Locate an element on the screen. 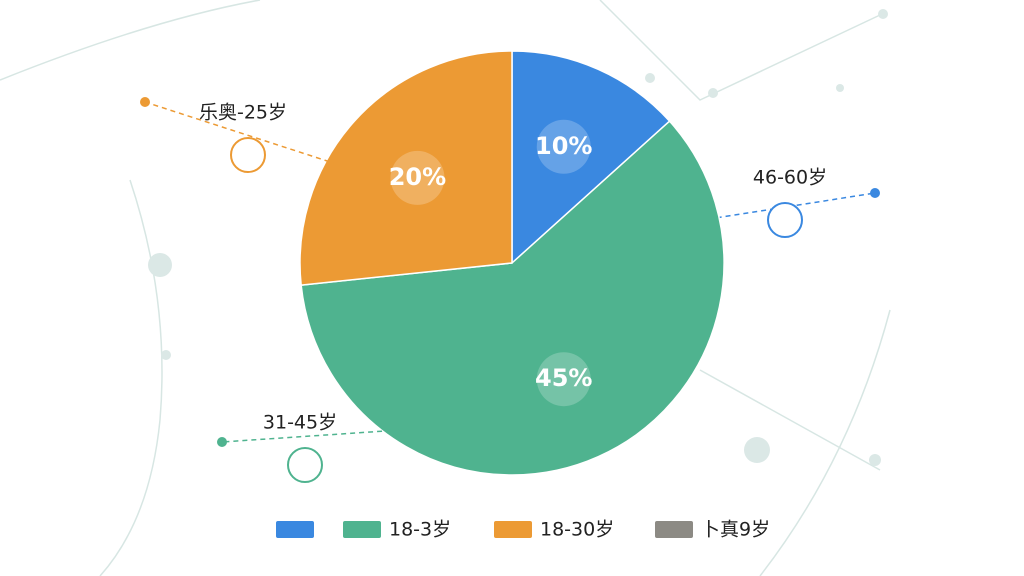  value-label: 45% is located at coordinates (563, 378).